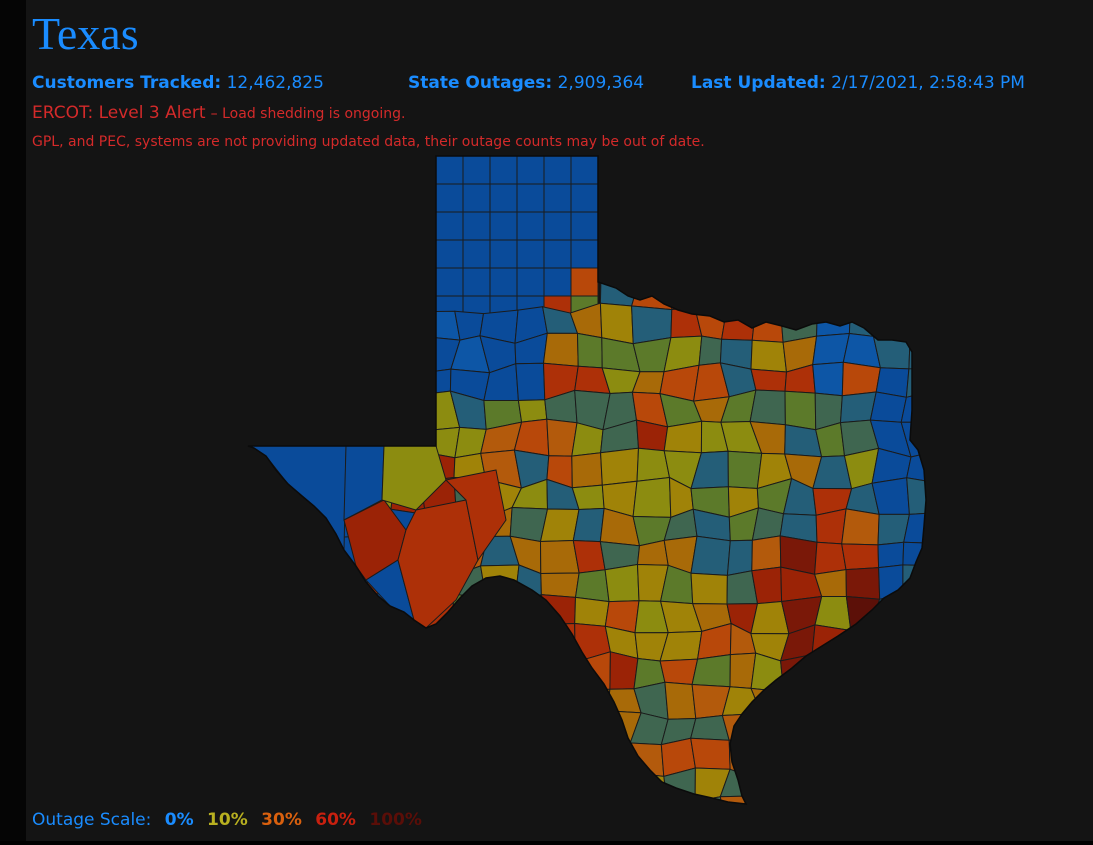 Image resolution: width=1093 pixels, height=845 pixels. What do you see at coordinates (281, 820) in the screenshot?
I see `scale-step-30: 30%` at bounding box center [281, 820].